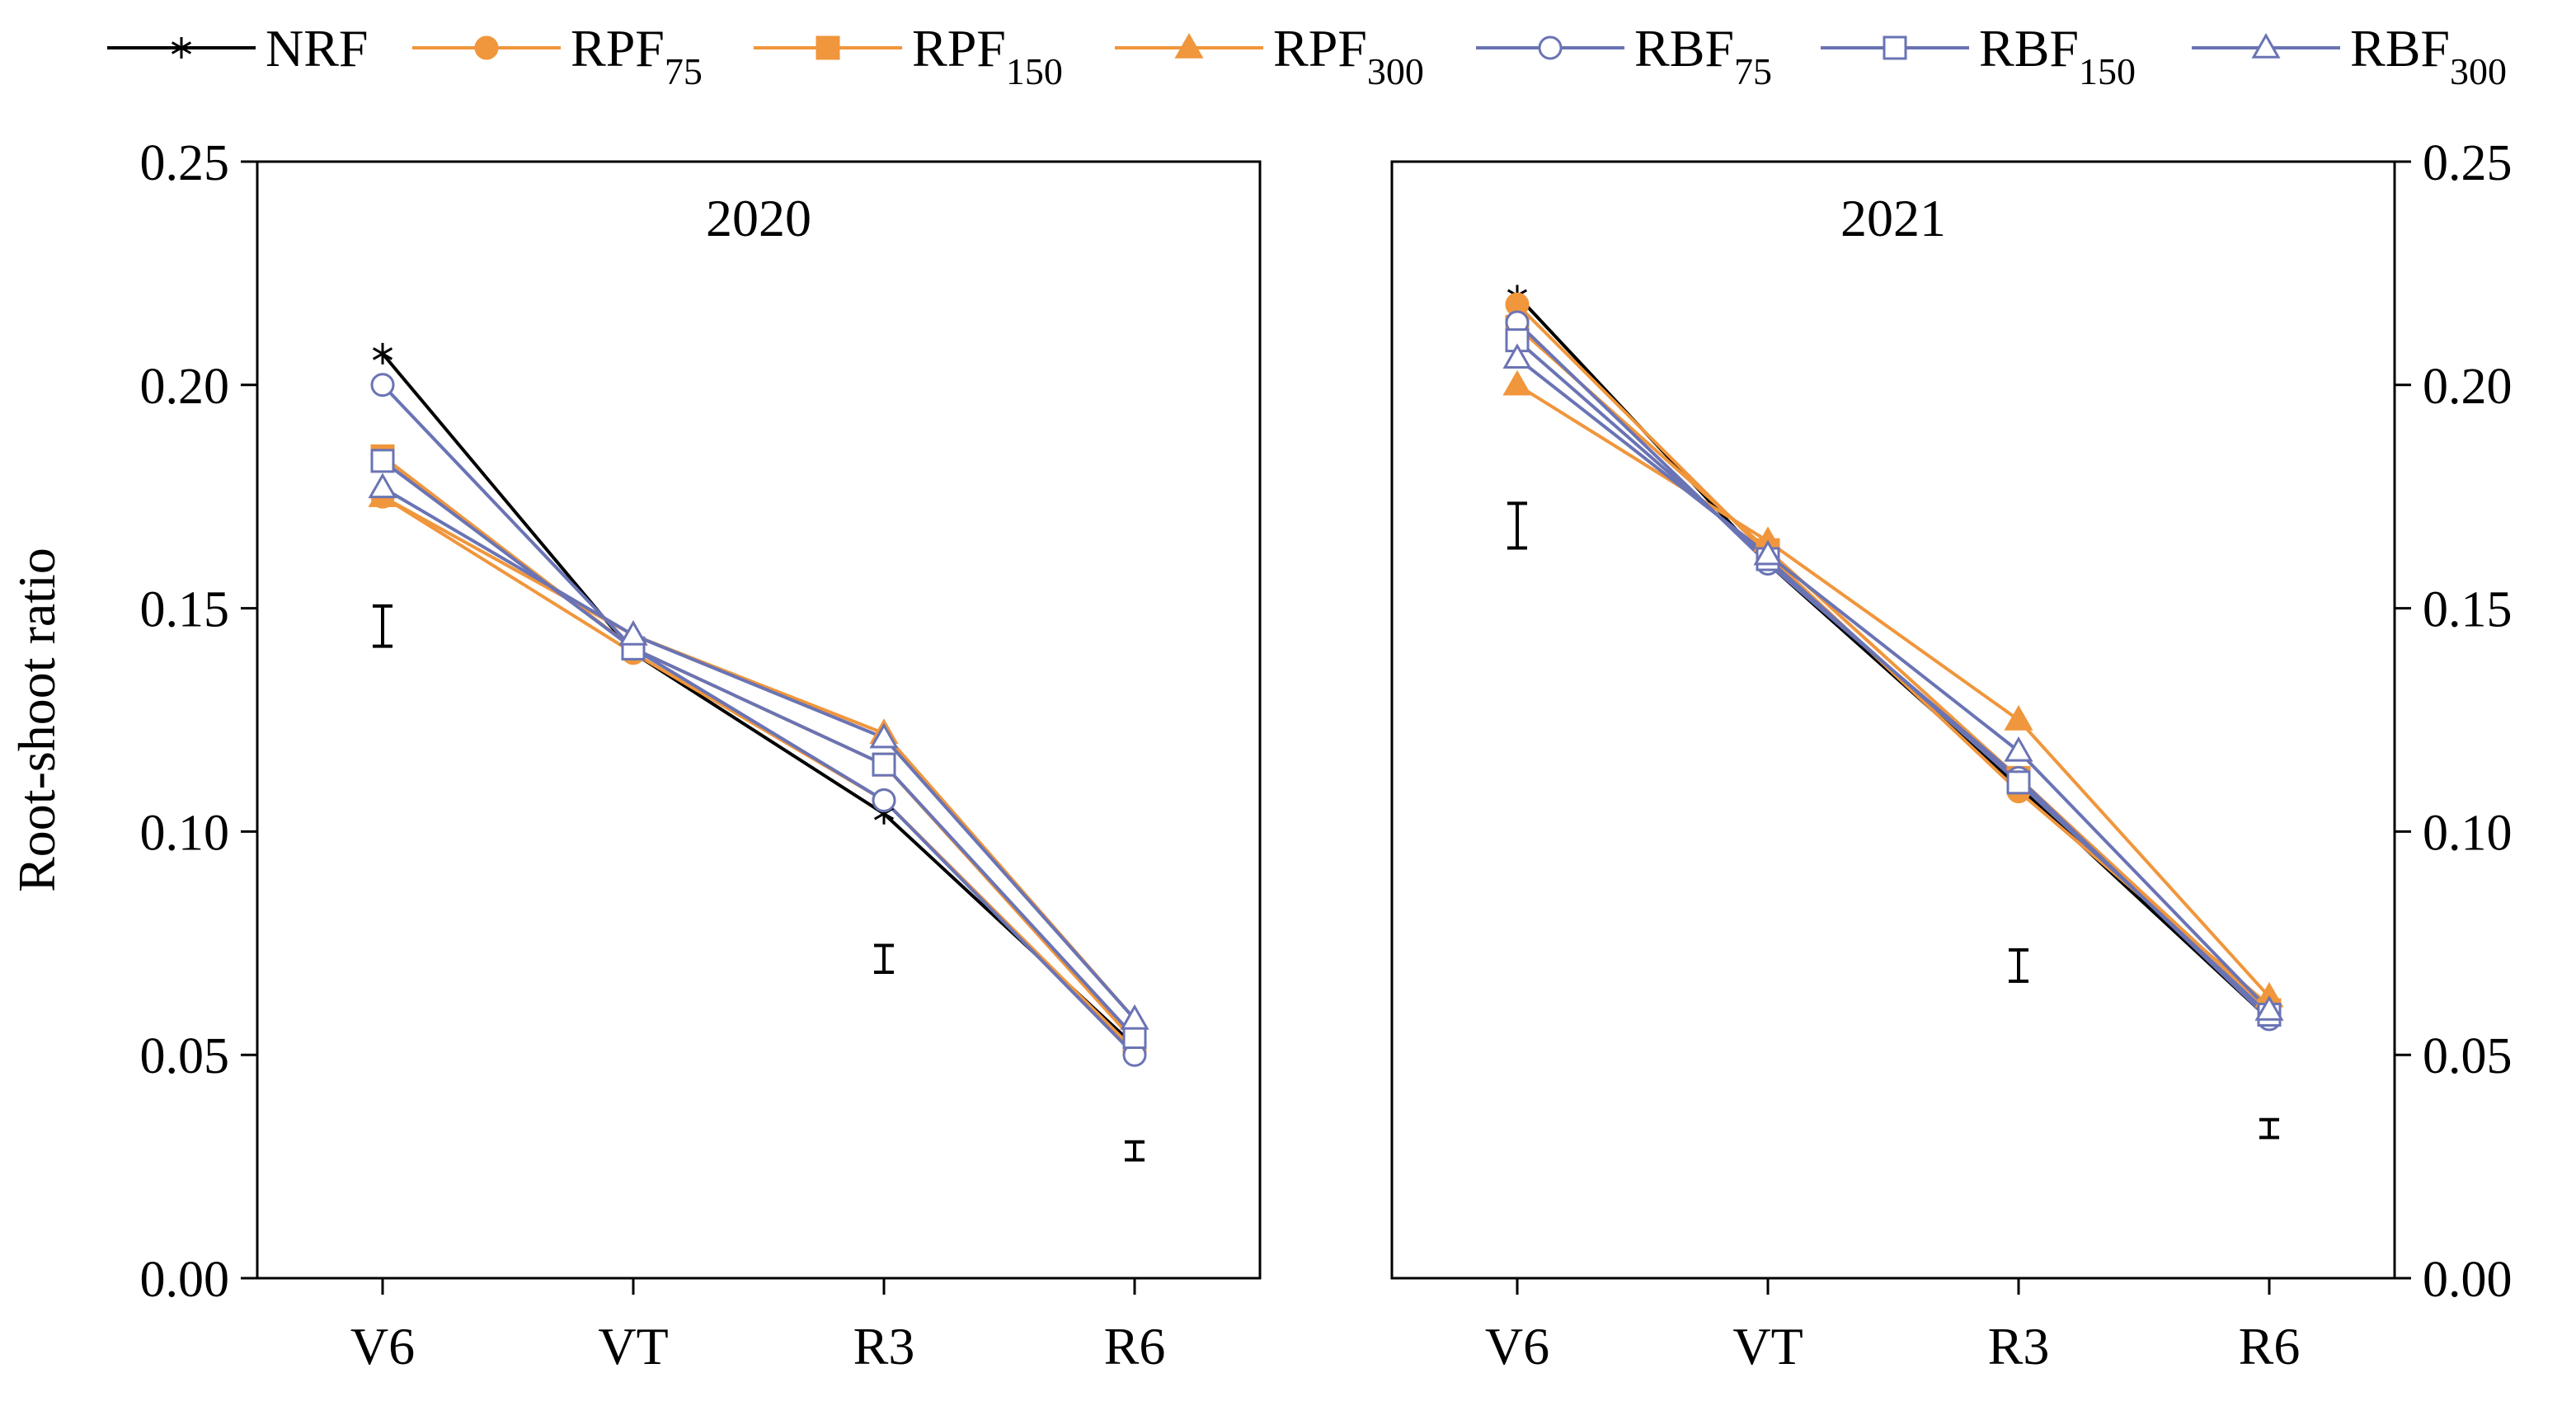 Image resolution: width=2576 pixels, height=1406 pixels. I want to click on legend-label: RBF300, so click(2428, 55).